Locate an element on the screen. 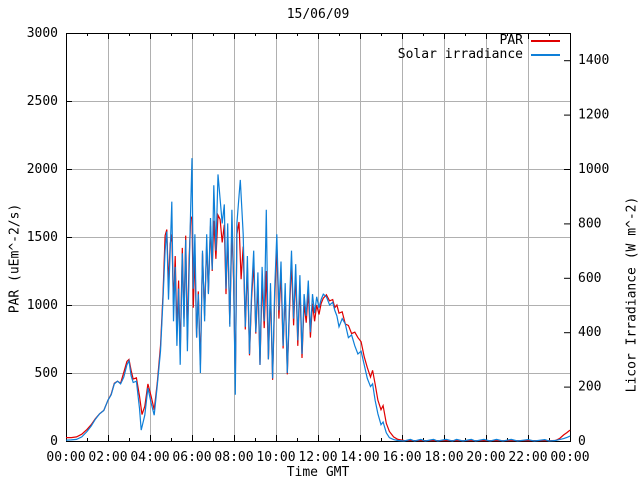 The image size is (640, 480). y-left-tick-label: 0 is located at coordinates (54, 441).